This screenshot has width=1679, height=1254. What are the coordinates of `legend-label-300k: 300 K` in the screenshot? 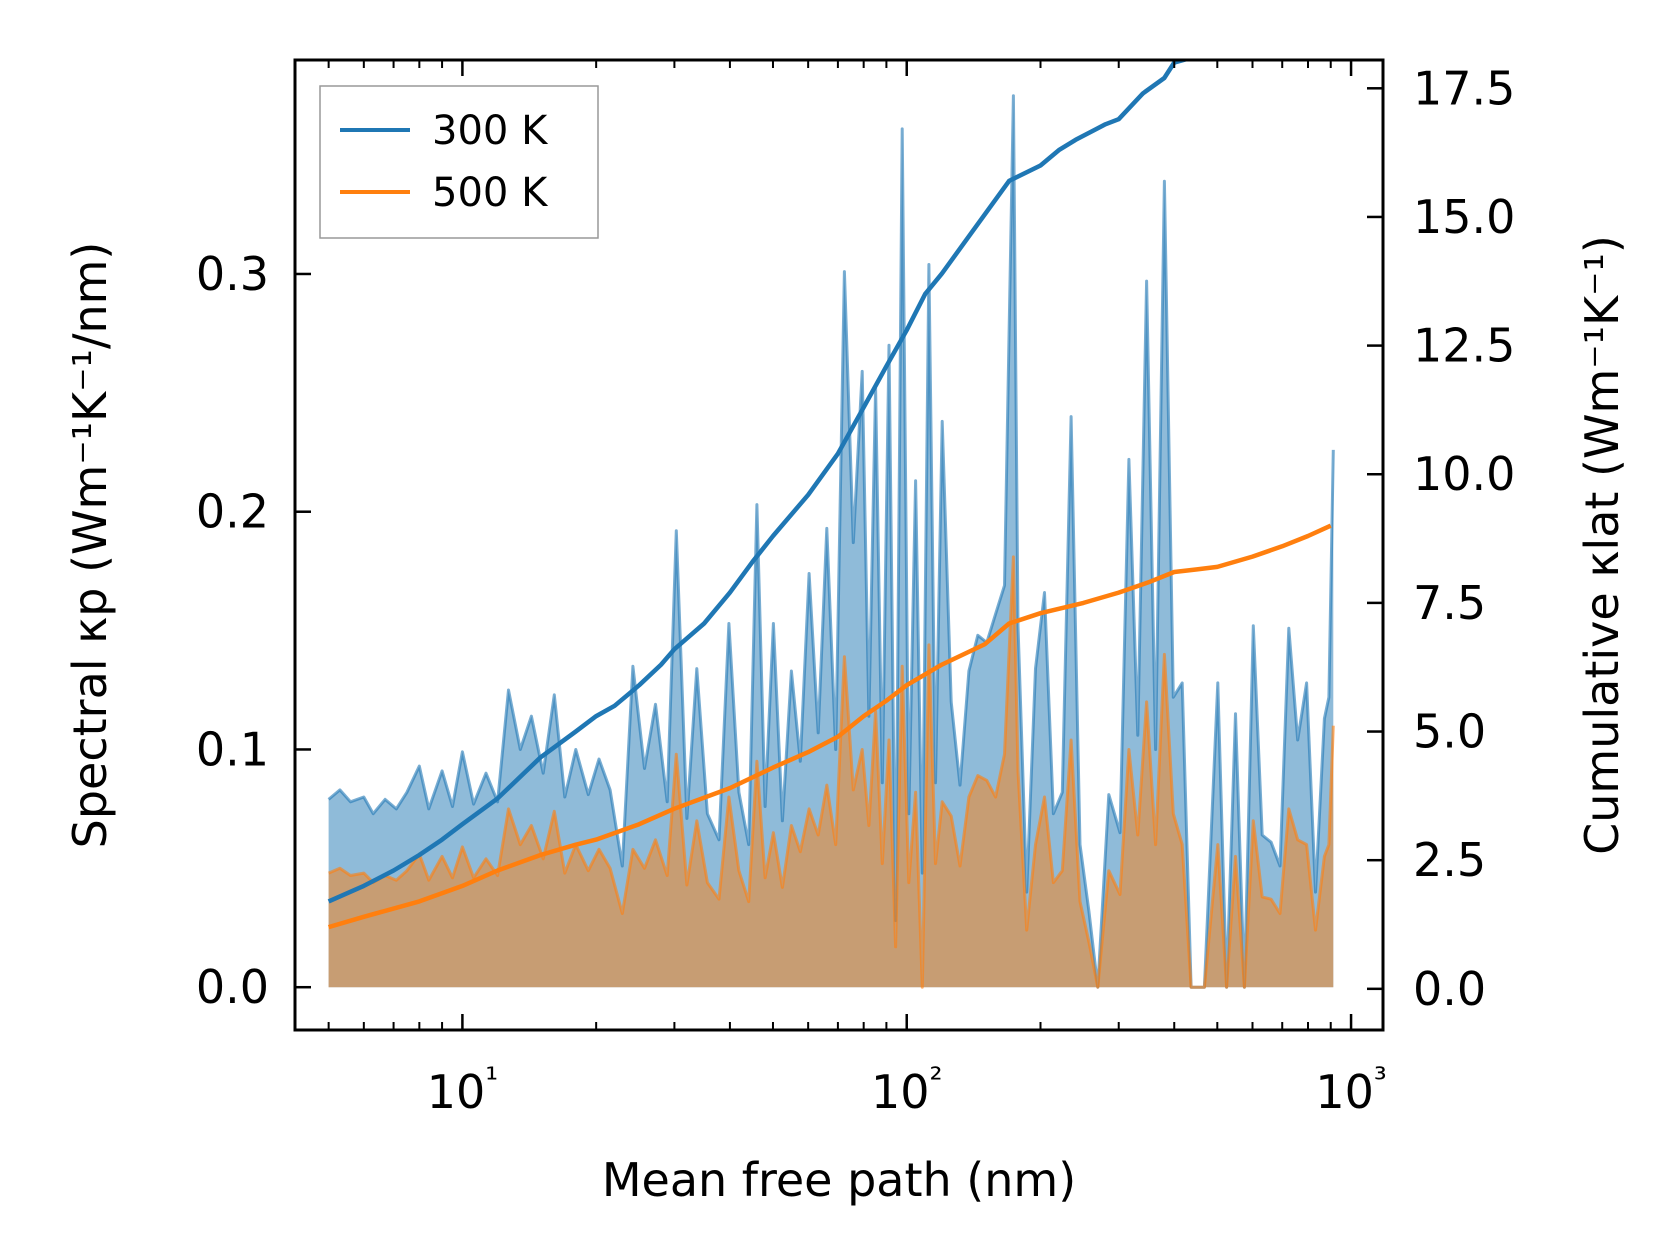 It's located at (490, 131).